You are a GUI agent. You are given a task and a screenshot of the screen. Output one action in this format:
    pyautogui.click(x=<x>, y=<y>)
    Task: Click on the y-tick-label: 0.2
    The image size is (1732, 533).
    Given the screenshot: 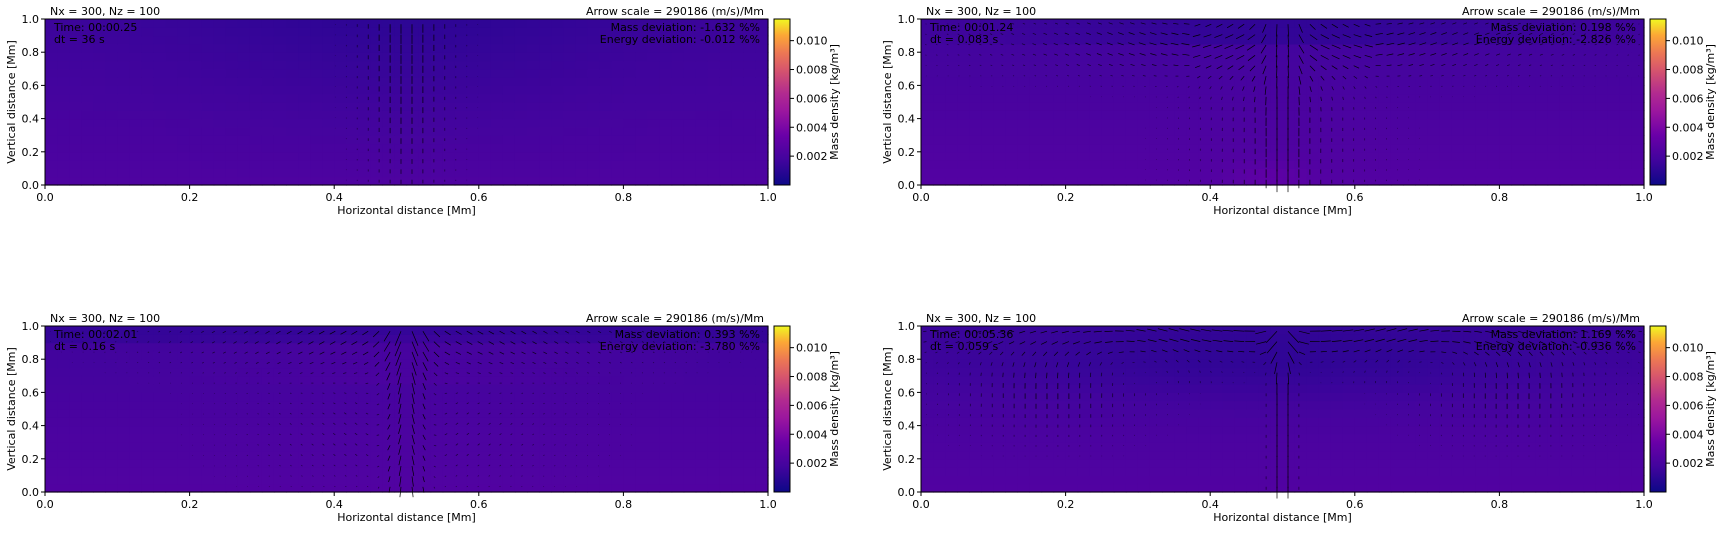 What is the action you would take?
    pyautogui.click(x=31, y=459)
    